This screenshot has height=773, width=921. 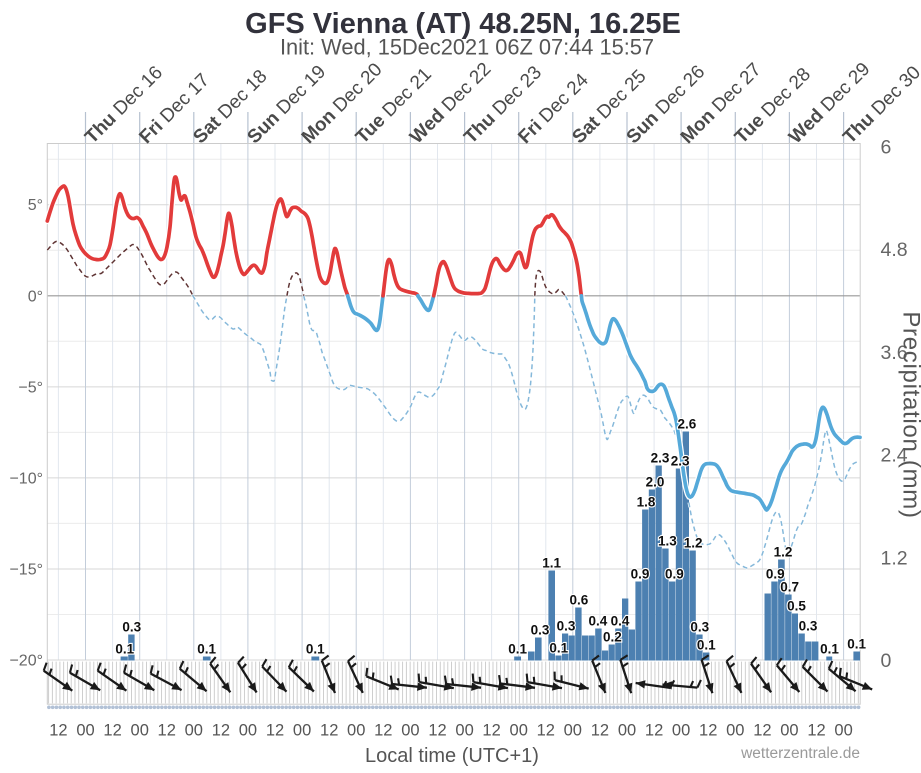 I want to click on svg-text: −10°, so click(x=26, y=478).